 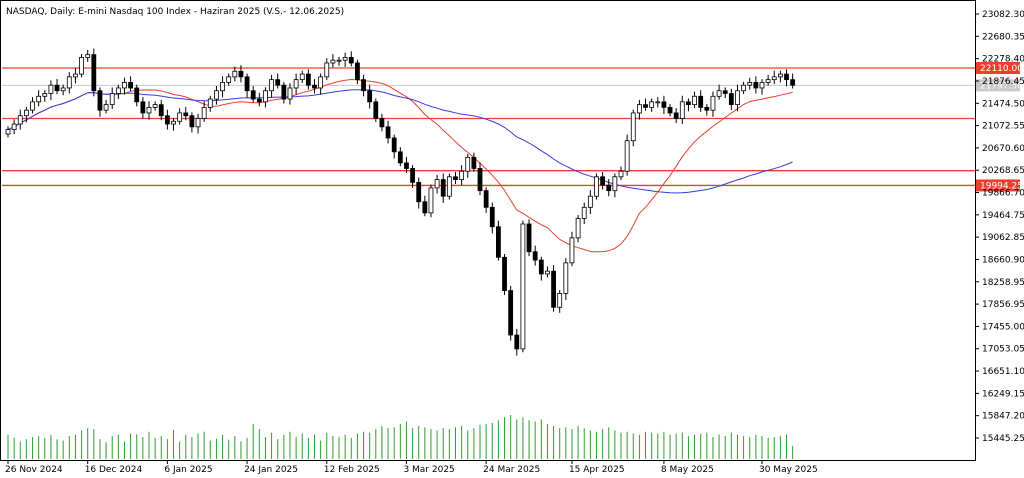 What do you see at coordinates (1003, 394) in the screenshot?
I see `y-tick-label: 16249.15` at bounding box center [1003, 394].